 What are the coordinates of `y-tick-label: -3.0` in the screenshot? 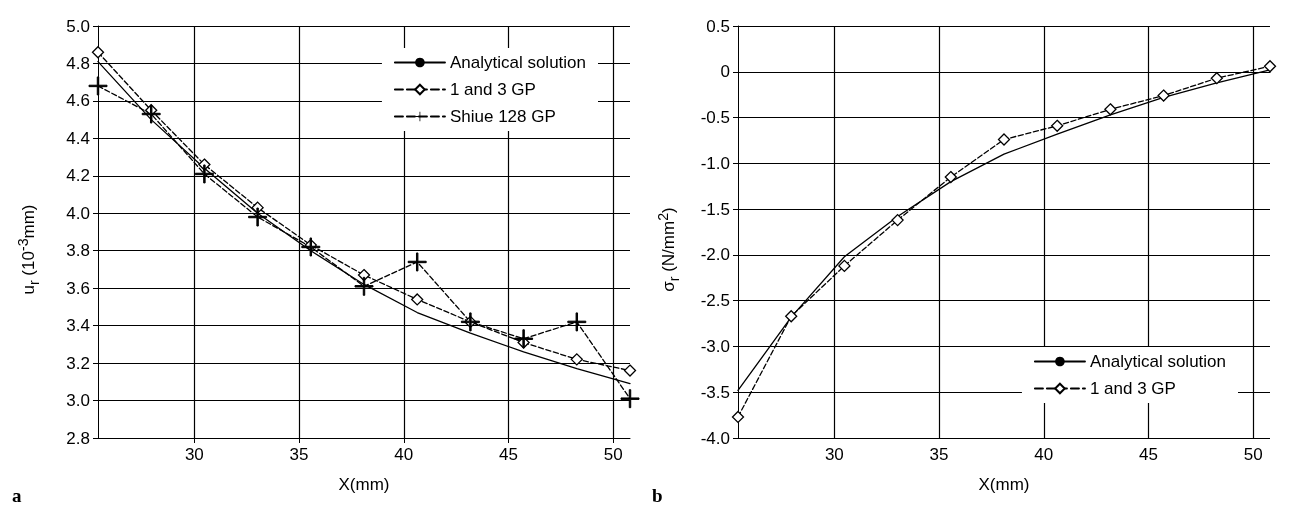 It's located at (715, 346).